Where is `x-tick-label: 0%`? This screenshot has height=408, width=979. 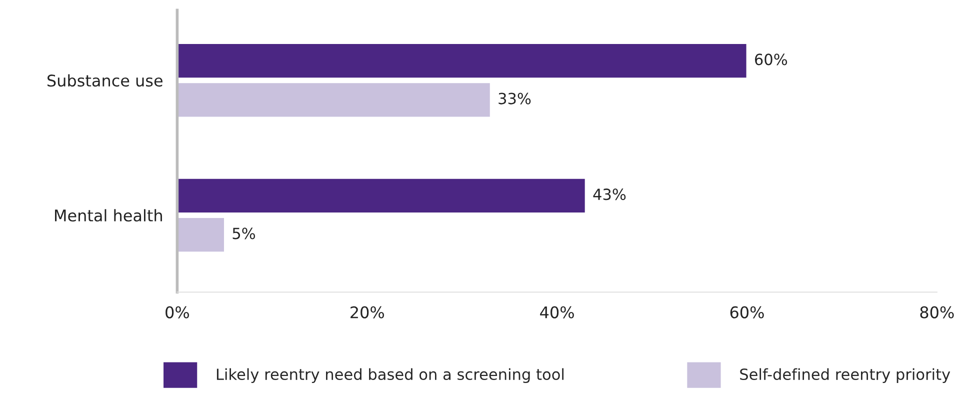
x-tick-label: 0% is located at coordinates (177, 312).